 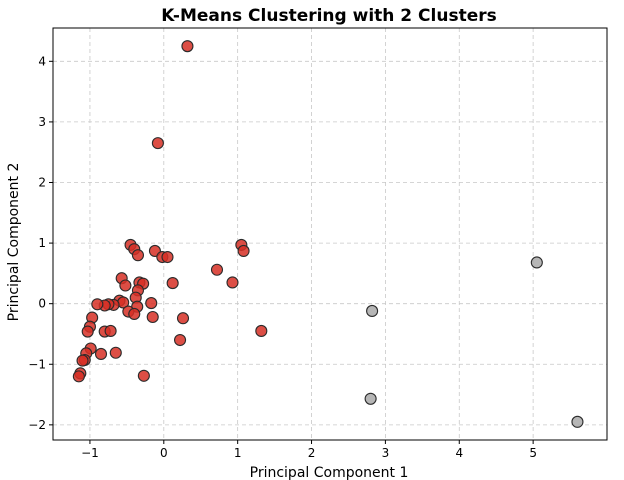 What do you see at coordinates (42, 304) in the screenshot?
I see `y-tick-label: 0` at bounding box center [42, 304].